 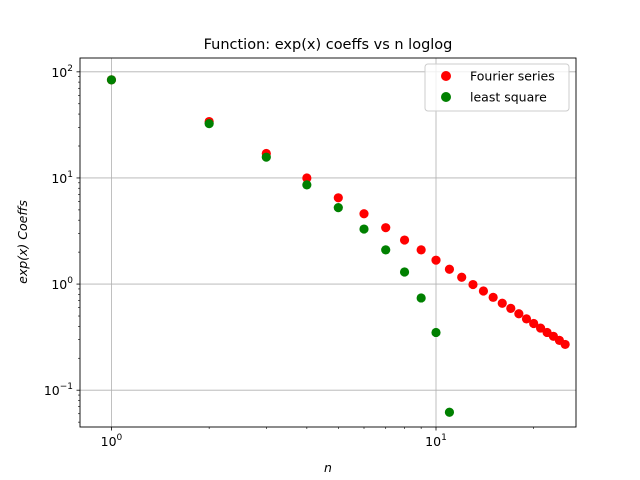 I want to click on legend: Fourier series least square, so click(x=497, y=87).